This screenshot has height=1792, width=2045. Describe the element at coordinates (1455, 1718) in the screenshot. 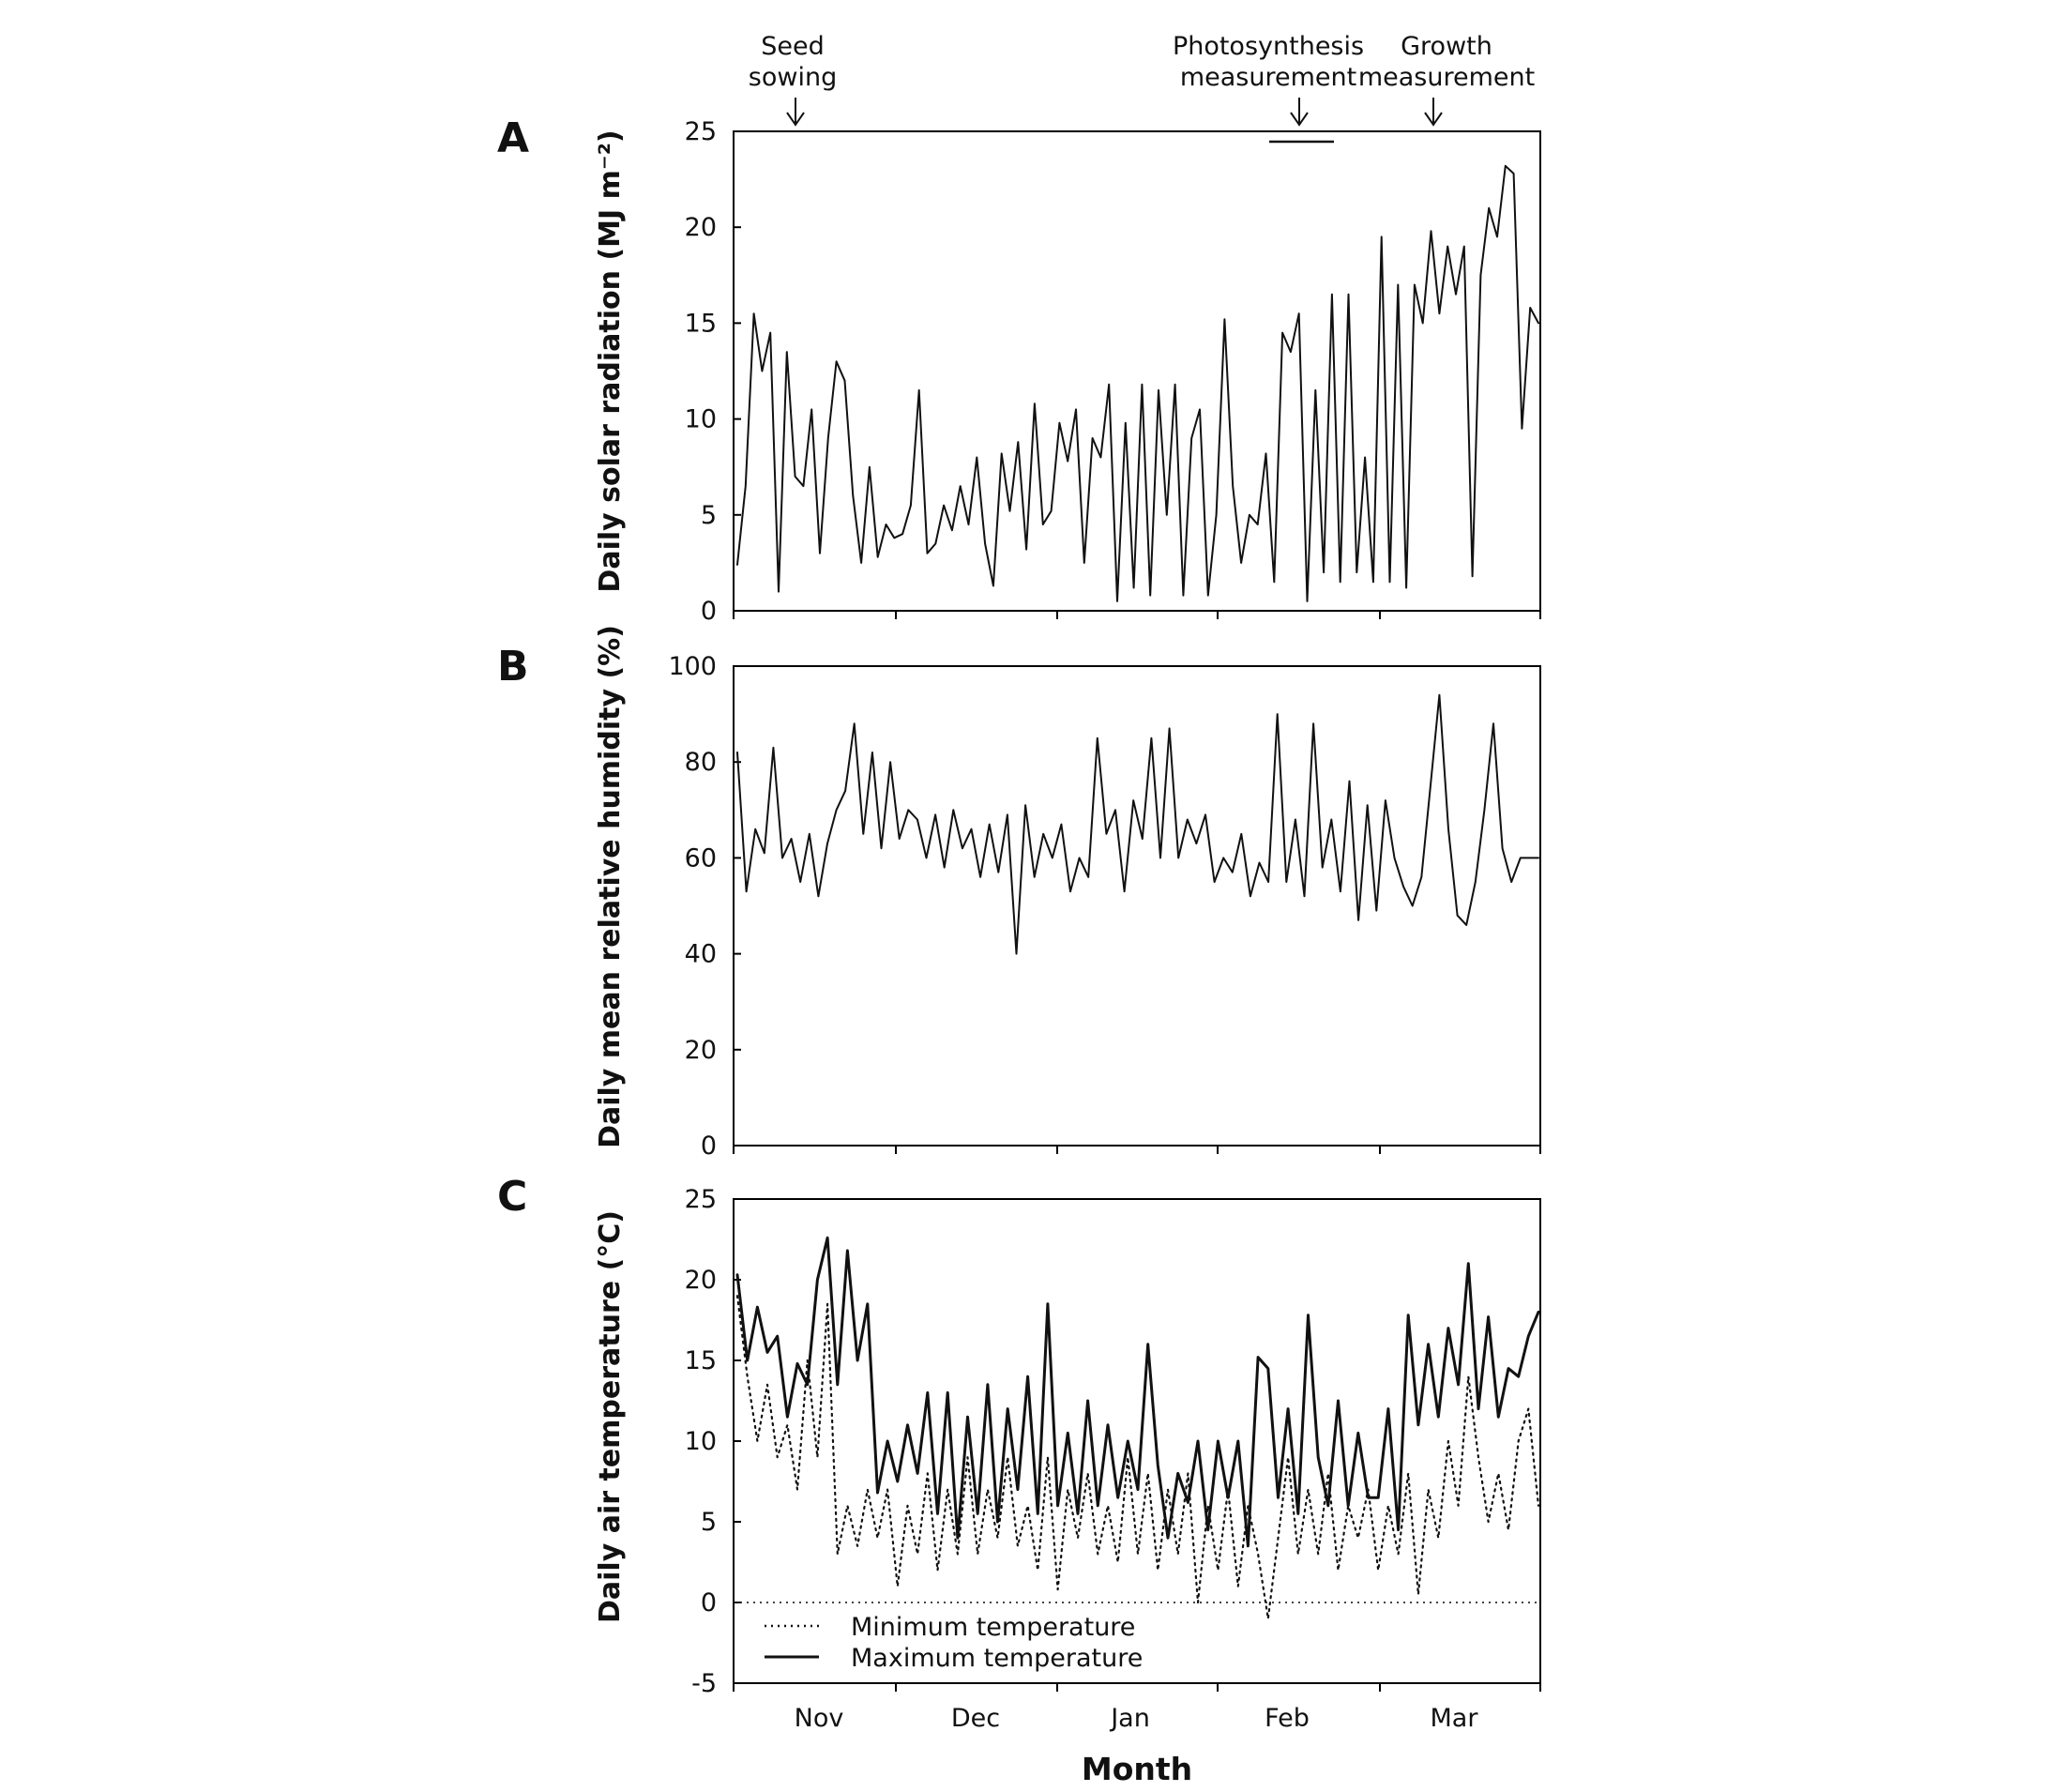

I see `month-label-mar: Mar` at that location.